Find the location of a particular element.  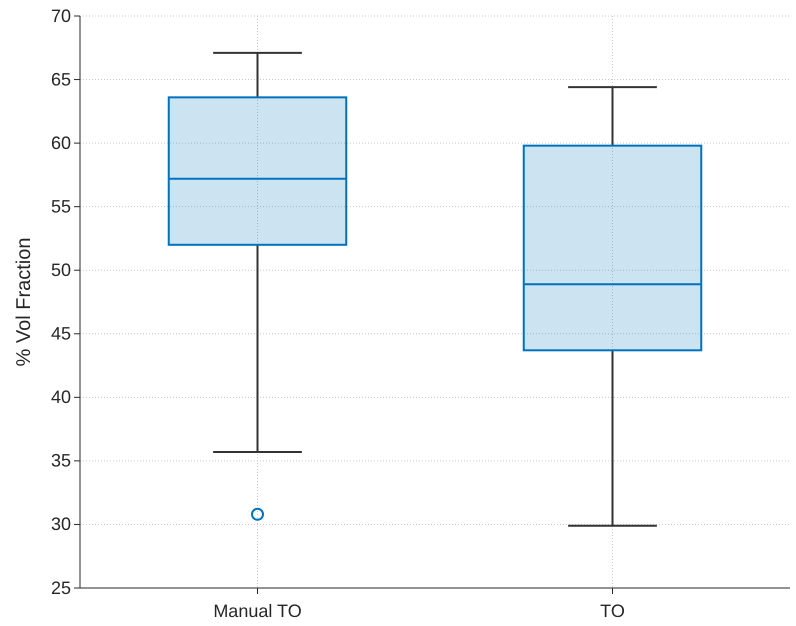

y-tick-label: 30 is located at coordinates (60, 524).